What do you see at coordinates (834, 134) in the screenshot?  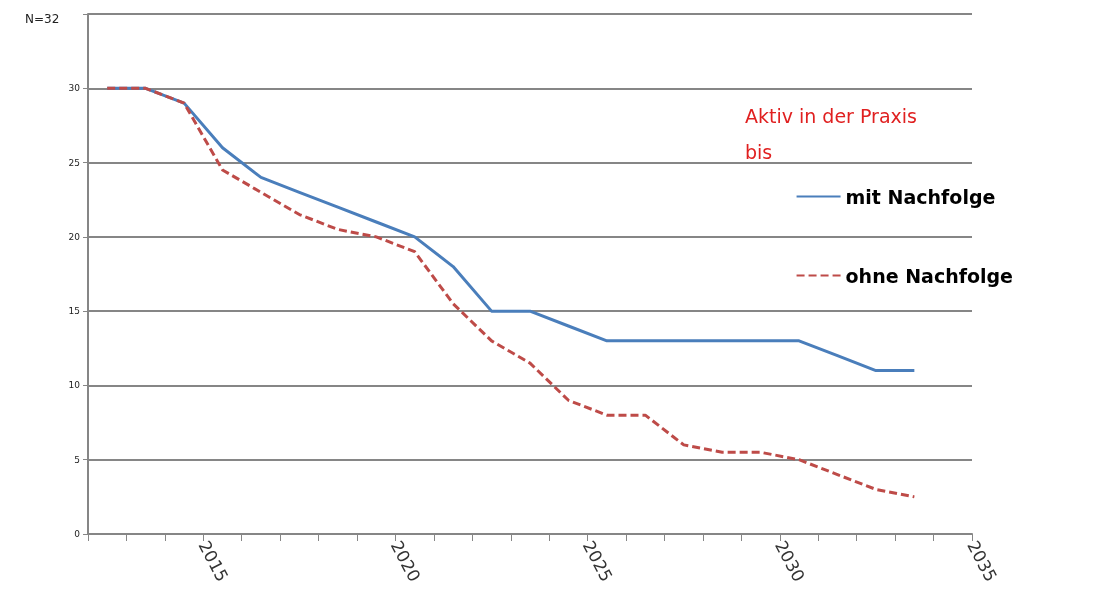 I see `legend-title: Aktiv in der Praxis bis` at bounding box center [834, 134].